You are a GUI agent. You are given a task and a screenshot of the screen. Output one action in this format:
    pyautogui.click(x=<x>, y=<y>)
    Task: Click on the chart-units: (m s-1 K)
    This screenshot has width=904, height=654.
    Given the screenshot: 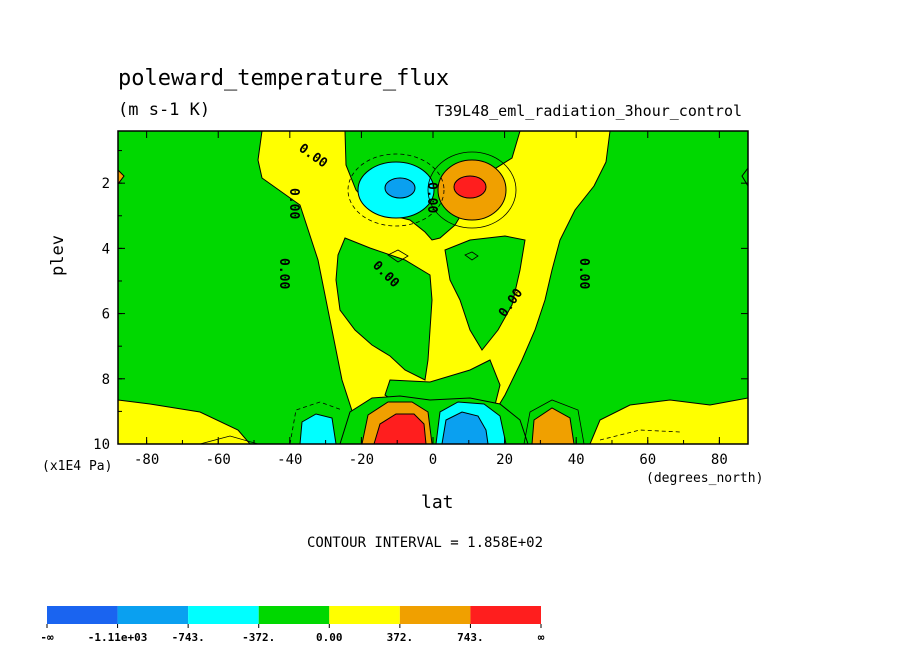 What is the action you would take?
    pyautogui.click(x=164, y=110)
    